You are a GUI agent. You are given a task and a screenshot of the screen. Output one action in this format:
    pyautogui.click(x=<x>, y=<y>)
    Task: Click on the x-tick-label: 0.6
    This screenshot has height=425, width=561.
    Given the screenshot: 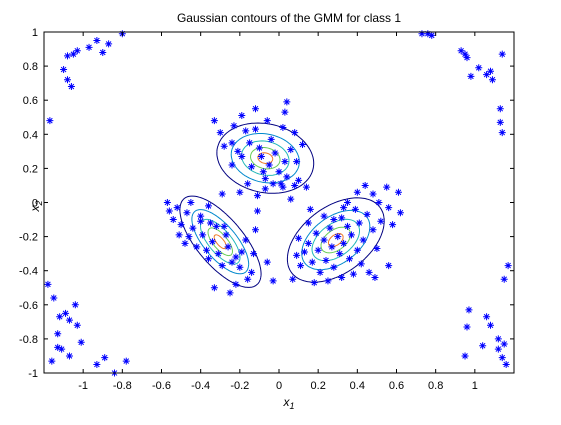 What is the action you would take?
    pyautogui.click(x=396, y=386)
    